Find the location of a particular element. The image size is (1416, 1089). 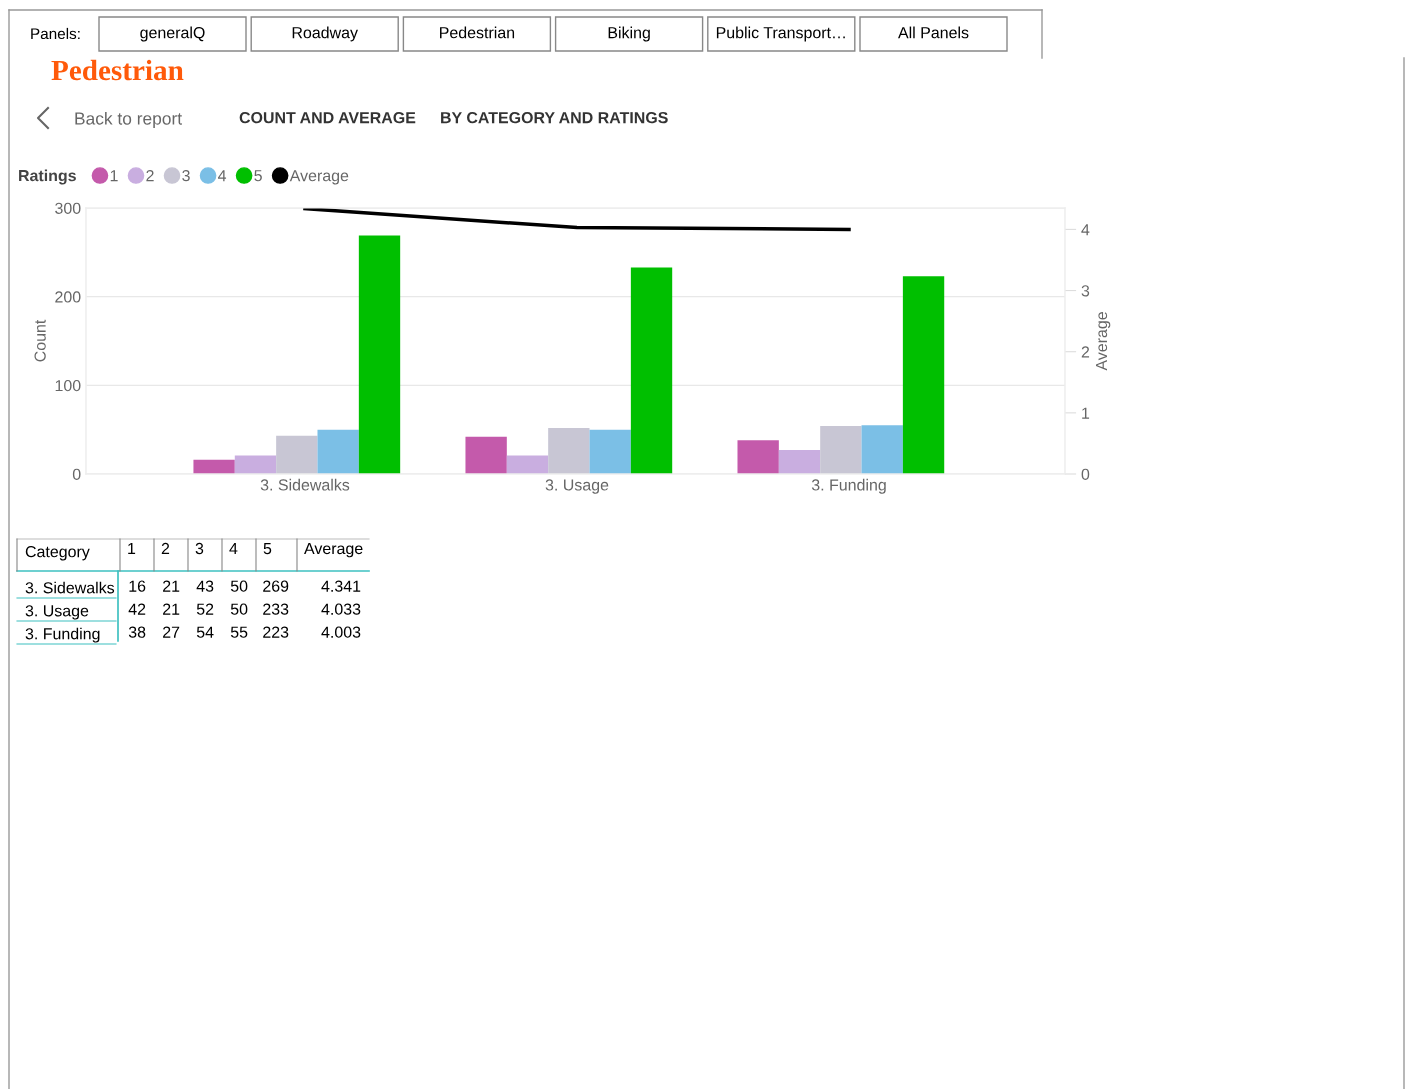

data-label: 233 is located at coordinates (276, 609).